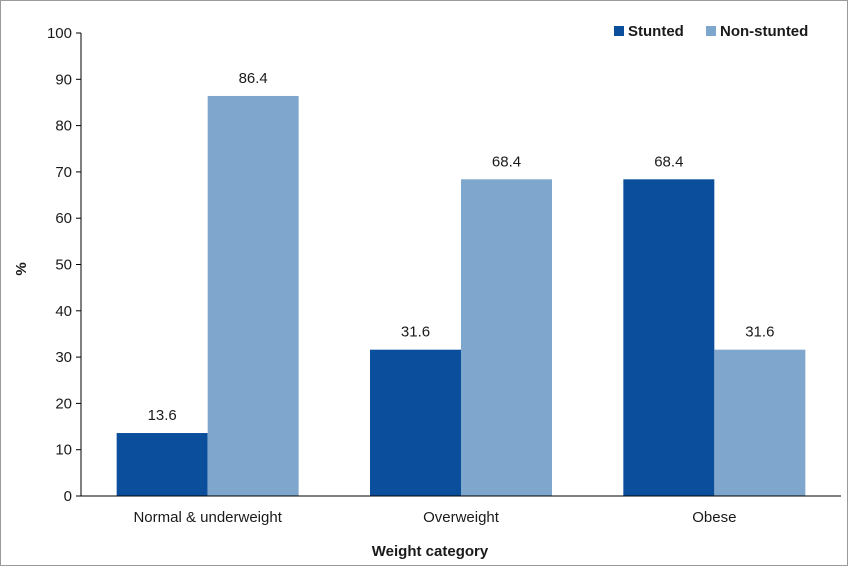 This screenshot has width=851, height=570. What do you see at coordinates (759, 332) in the screenshot?
I see `value-label-non-stunted: 31.6` at bounding box center [759, 332].